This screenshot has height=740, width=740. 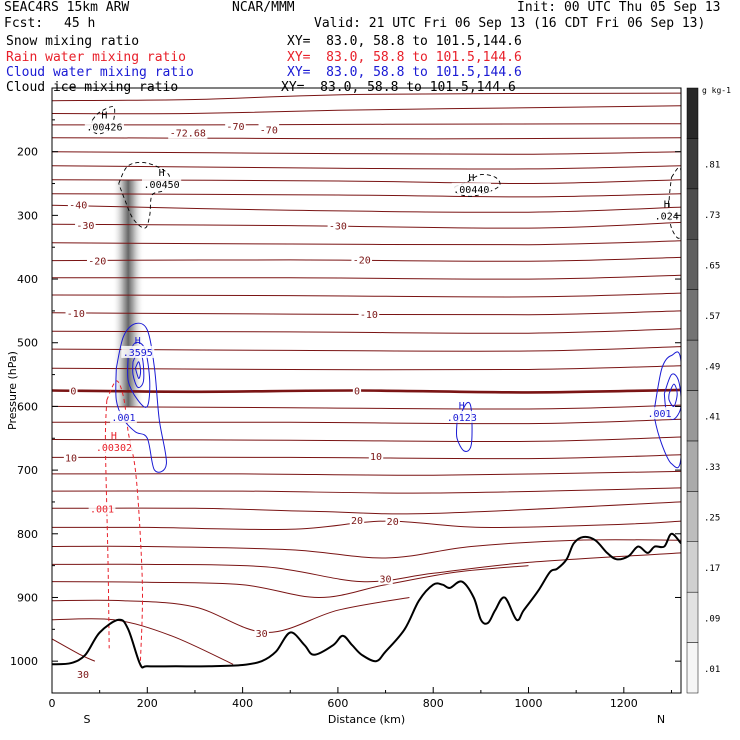 What do you see at coordinates (125, 523) in the screenshot?
I see `rain-water-contour` at bounding box center [125, 523].